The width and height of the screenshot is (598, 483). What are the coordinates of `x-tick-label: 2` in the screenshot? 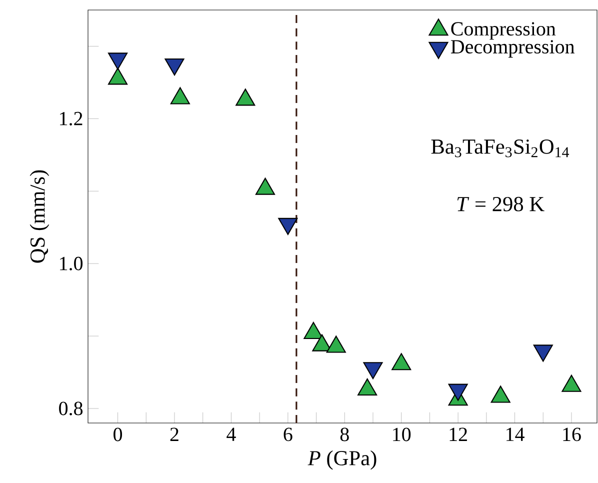 It's located at (174, 434).